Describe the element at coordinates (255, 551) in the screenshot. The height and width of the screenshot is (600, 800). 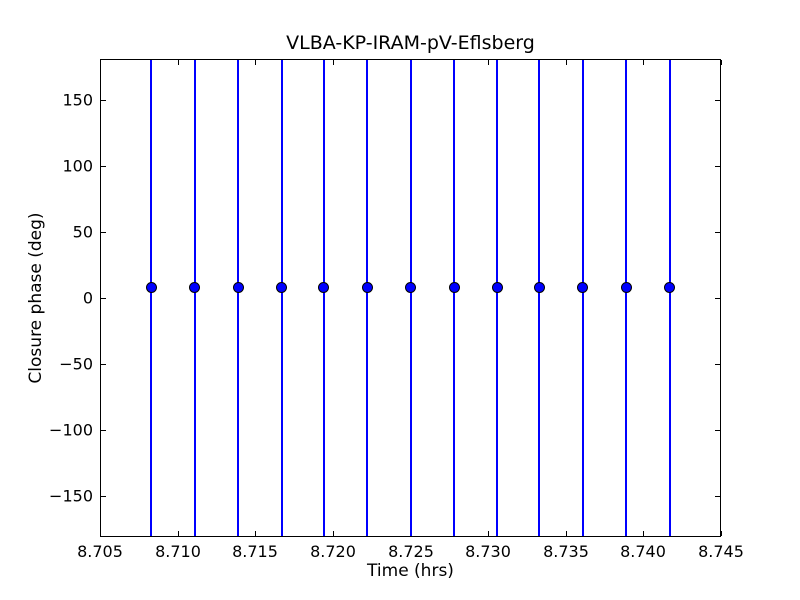
I see `x-tick-label: 8.715` at that location.